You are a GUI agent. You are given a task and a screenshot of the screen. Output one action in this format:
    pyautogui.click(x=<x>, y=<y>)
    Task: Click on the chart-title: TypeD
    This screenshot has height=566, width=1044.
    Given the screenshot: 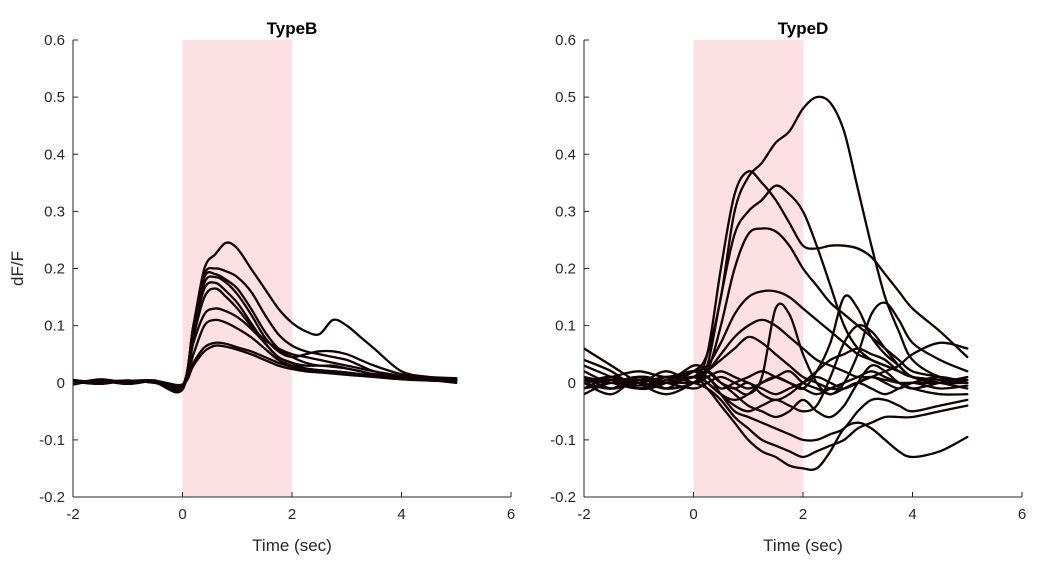 What is the action you would take?
    pyautogui.click(x=803, y=28)
    